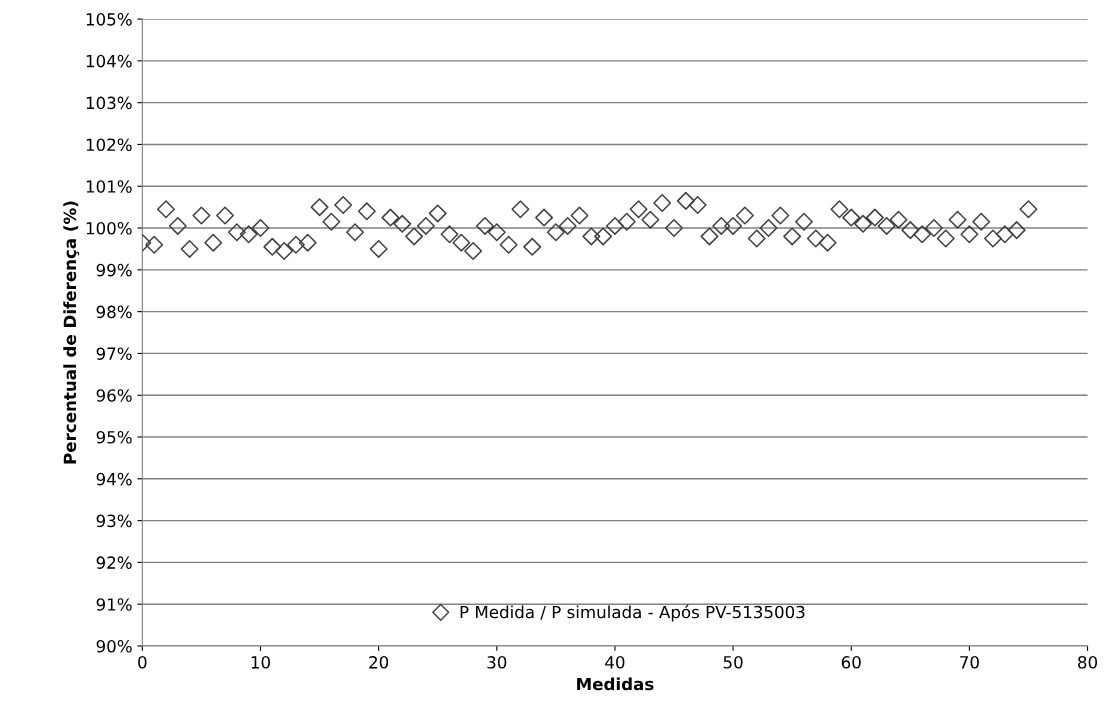  I want to click on x-axis-title: Medidas, so click(615, 684).